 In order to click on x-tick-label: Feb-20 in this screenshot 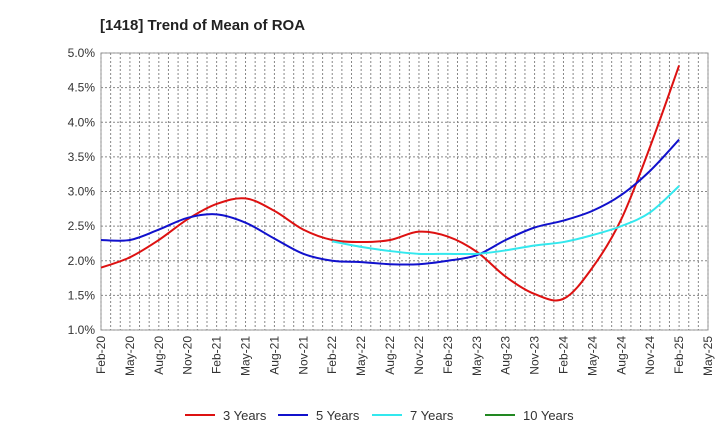, I will do `click(101, 355)`.